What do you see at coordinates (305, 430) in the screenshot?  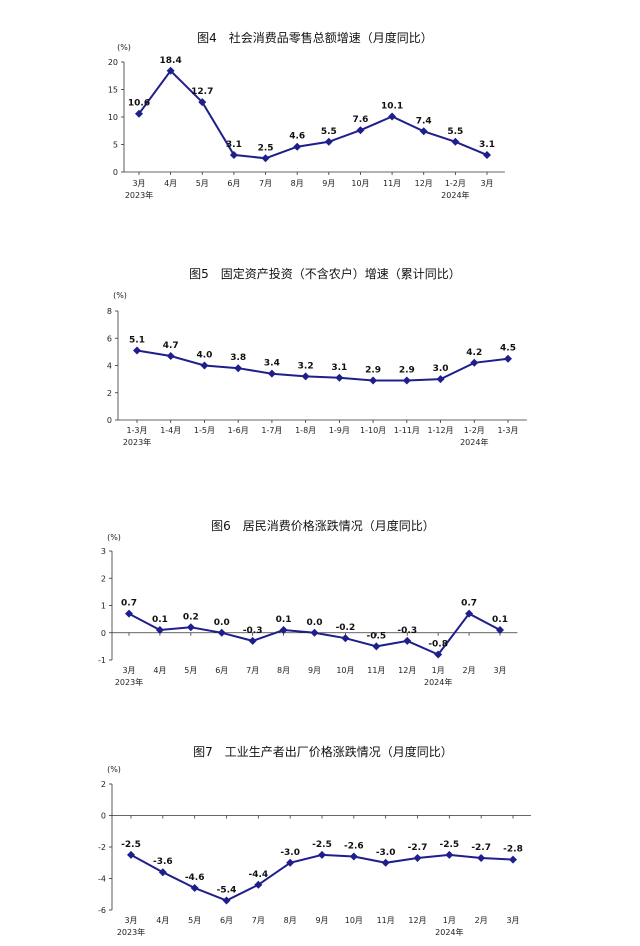 I see `x-tick-label: 1-8月` at bounding box center [305, 430].